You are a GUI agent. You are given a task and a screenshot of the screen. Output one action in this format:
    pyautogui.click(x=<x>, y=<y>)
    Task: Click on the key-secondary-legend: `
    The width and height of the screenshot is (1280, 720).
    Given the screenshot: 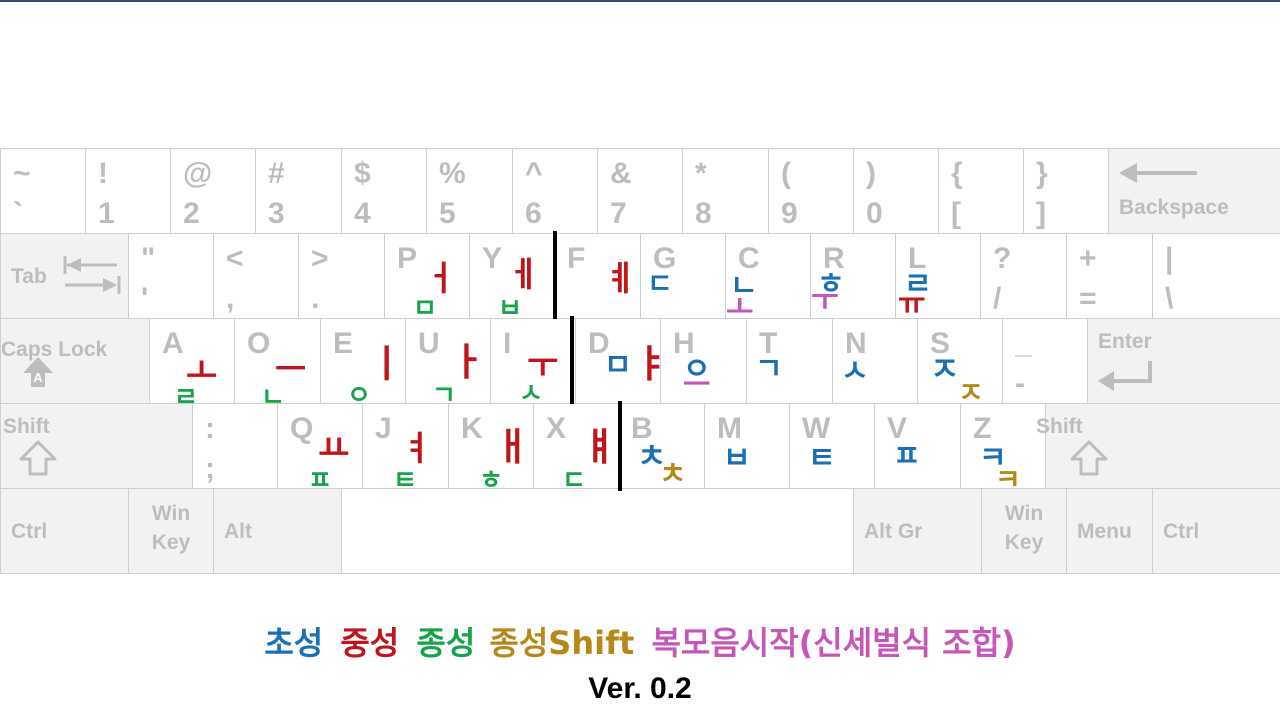 What is the action you would take?
    pyautogui.click(x=18, y=213)
    